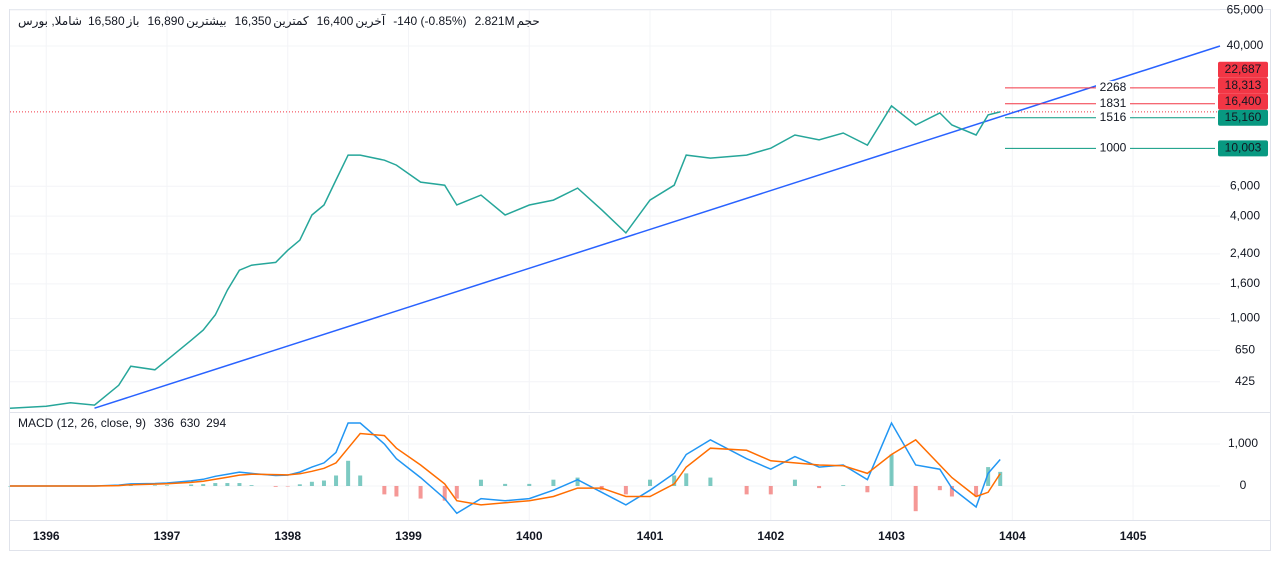 This screenshot has width=1280, height=561. I want to click on header-text: باز, so click(133, 21).